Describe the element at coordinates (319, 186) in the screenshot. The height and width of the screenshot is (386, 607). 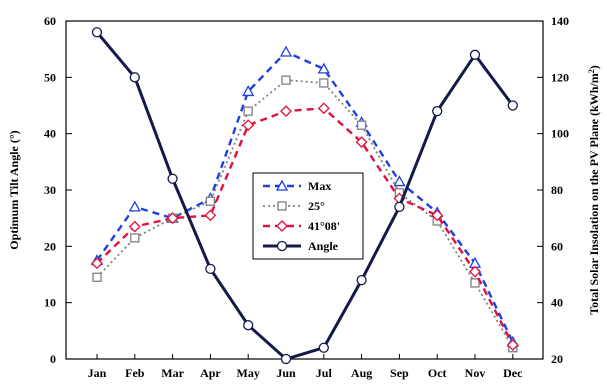
I see `legend-label: Max` at that location.